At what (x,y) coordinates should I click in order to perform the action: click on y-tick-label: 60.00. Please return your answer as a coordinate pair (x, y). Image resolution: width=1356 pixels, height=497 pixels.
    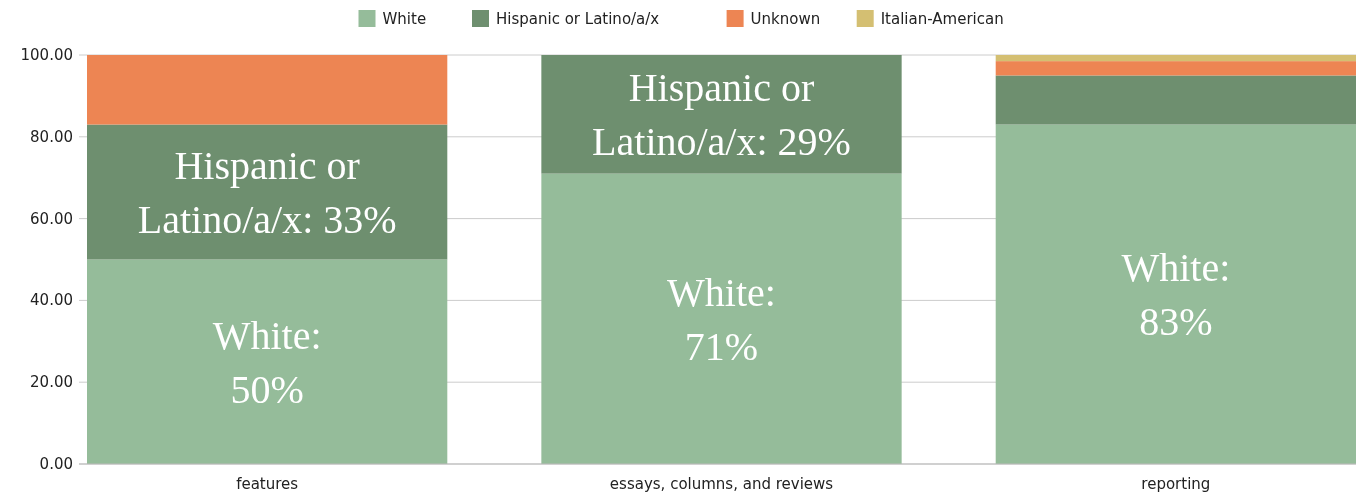
    Looking at the image, I should click on (51, 218).